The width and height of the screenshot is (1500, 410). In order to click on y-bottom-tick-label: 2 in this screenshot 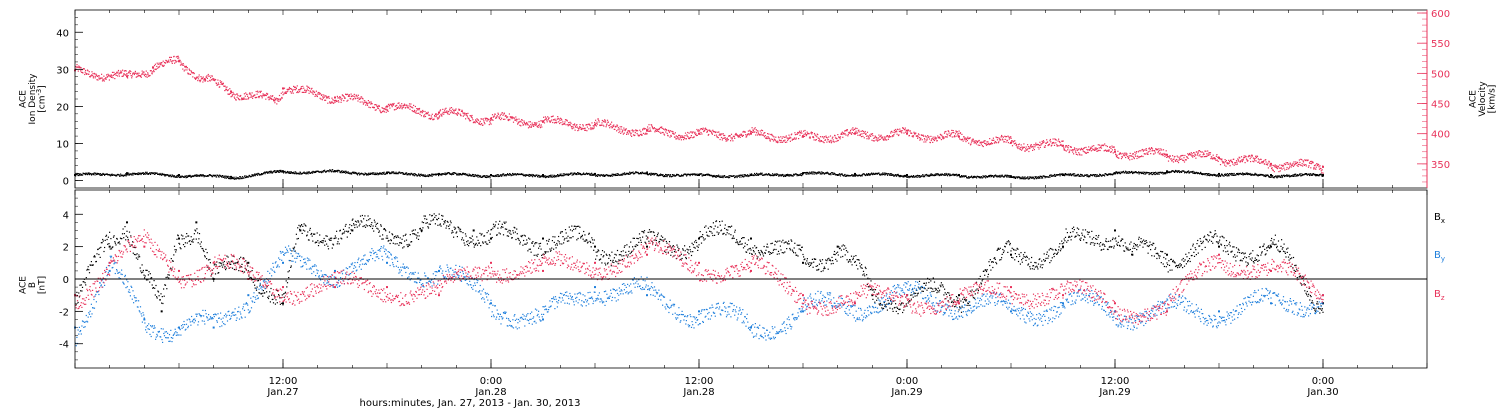, I will do `click(66, 248)`.